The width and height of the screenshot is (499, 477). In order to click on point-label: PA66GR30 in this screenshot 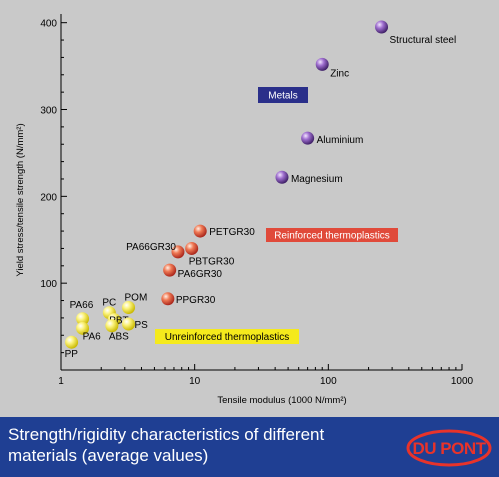, I will do `click(151, 247)`.